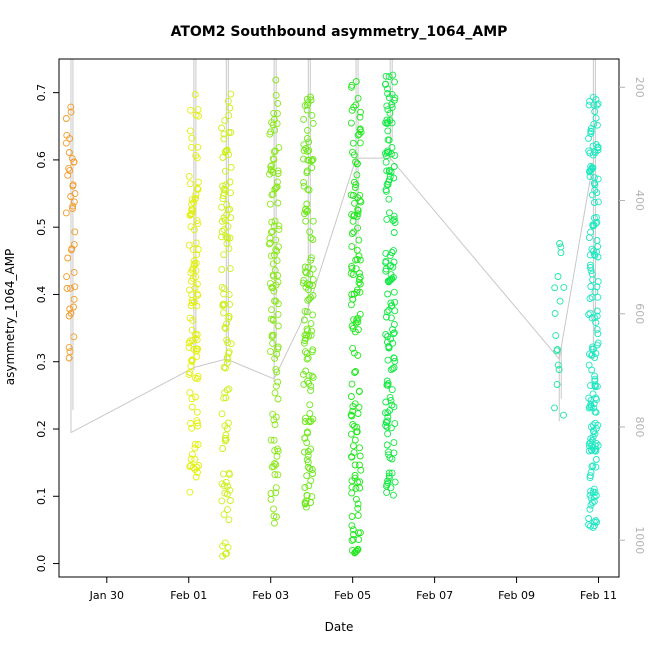 The height and width of the screenshot is (650, 650). What do you see at coordinates (106, 595) in the screenshot?
I see `x-tick-label: Jan 30` at bounding box center [106, 595].